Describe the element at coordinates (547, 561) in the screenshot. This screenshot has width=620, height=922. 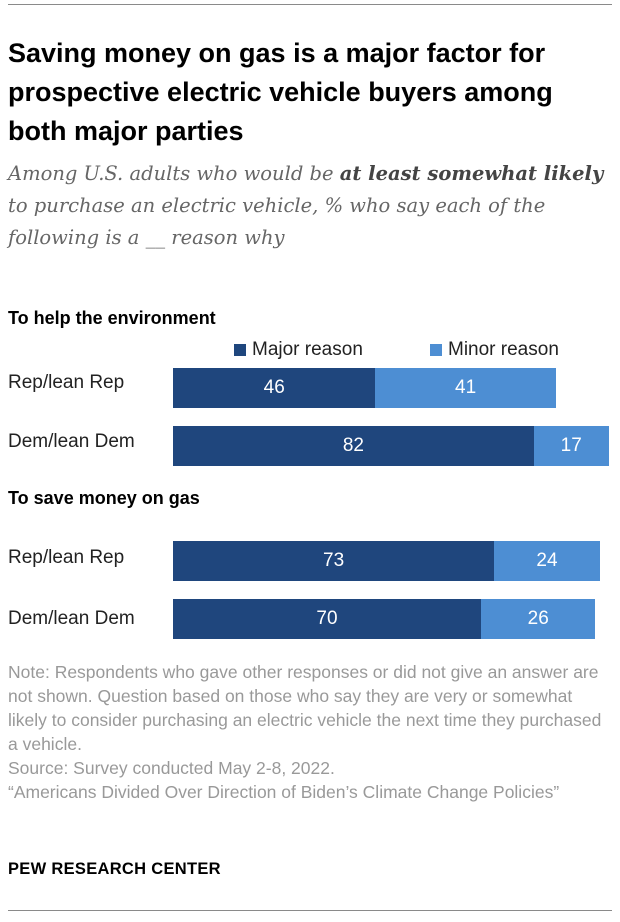
I see `bar-minor-gas-rep: 24` at that location.